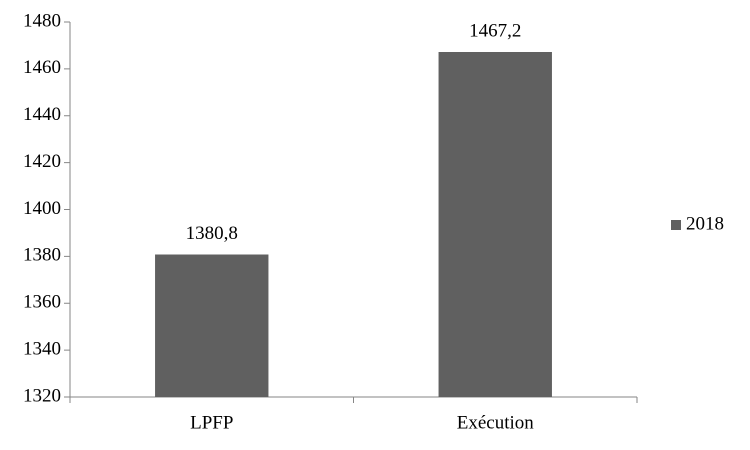  I want to click on value-label: 1380,8, so click(212, 233).